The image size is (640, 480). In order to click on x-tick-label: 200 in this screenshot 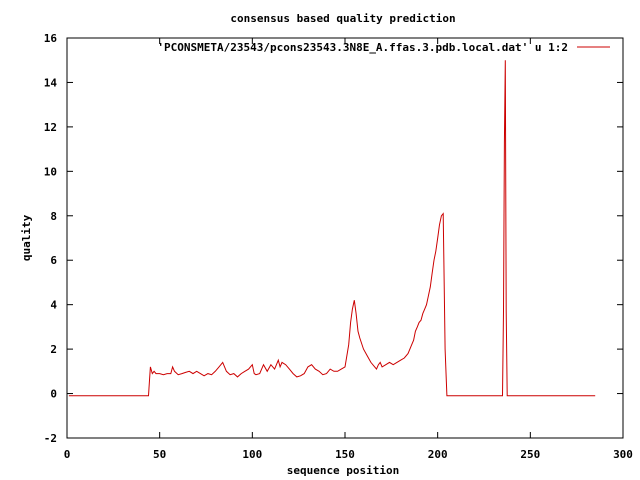, I will do `click(438, 454)`.